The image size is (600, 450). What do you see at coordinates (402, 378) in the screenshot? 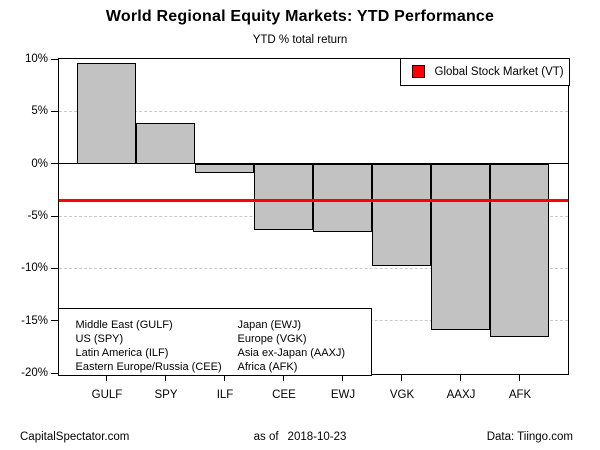
I see `x-tick-vgk` at bounding box center [402, 378].